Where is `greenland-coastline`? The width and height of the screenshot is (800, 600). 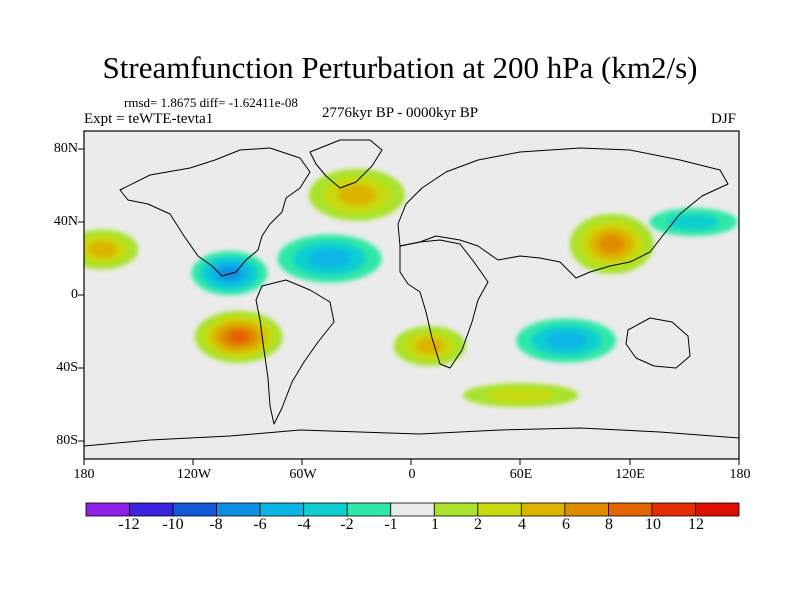
greenland-coastline is located at coordinates (346, 164).